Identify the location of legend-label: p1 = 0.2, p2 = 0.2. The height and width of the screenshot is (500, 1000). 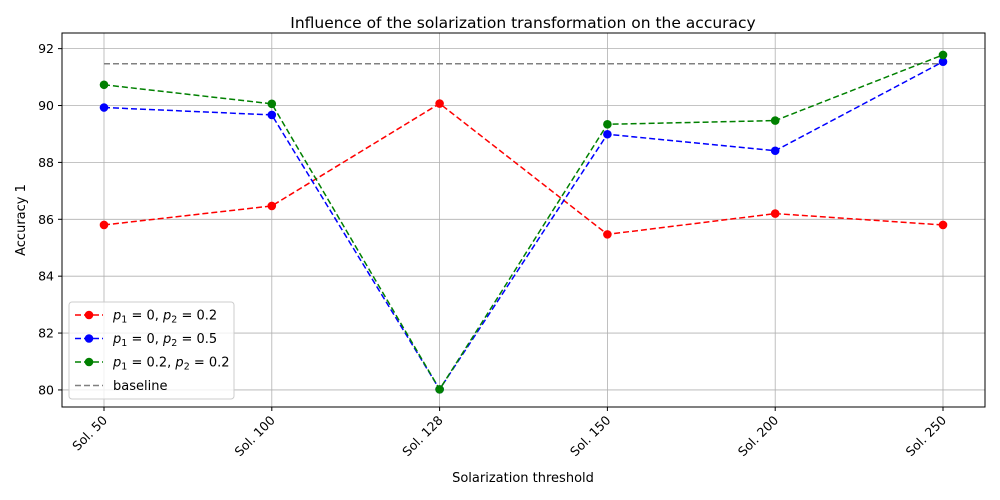
(171, 364).